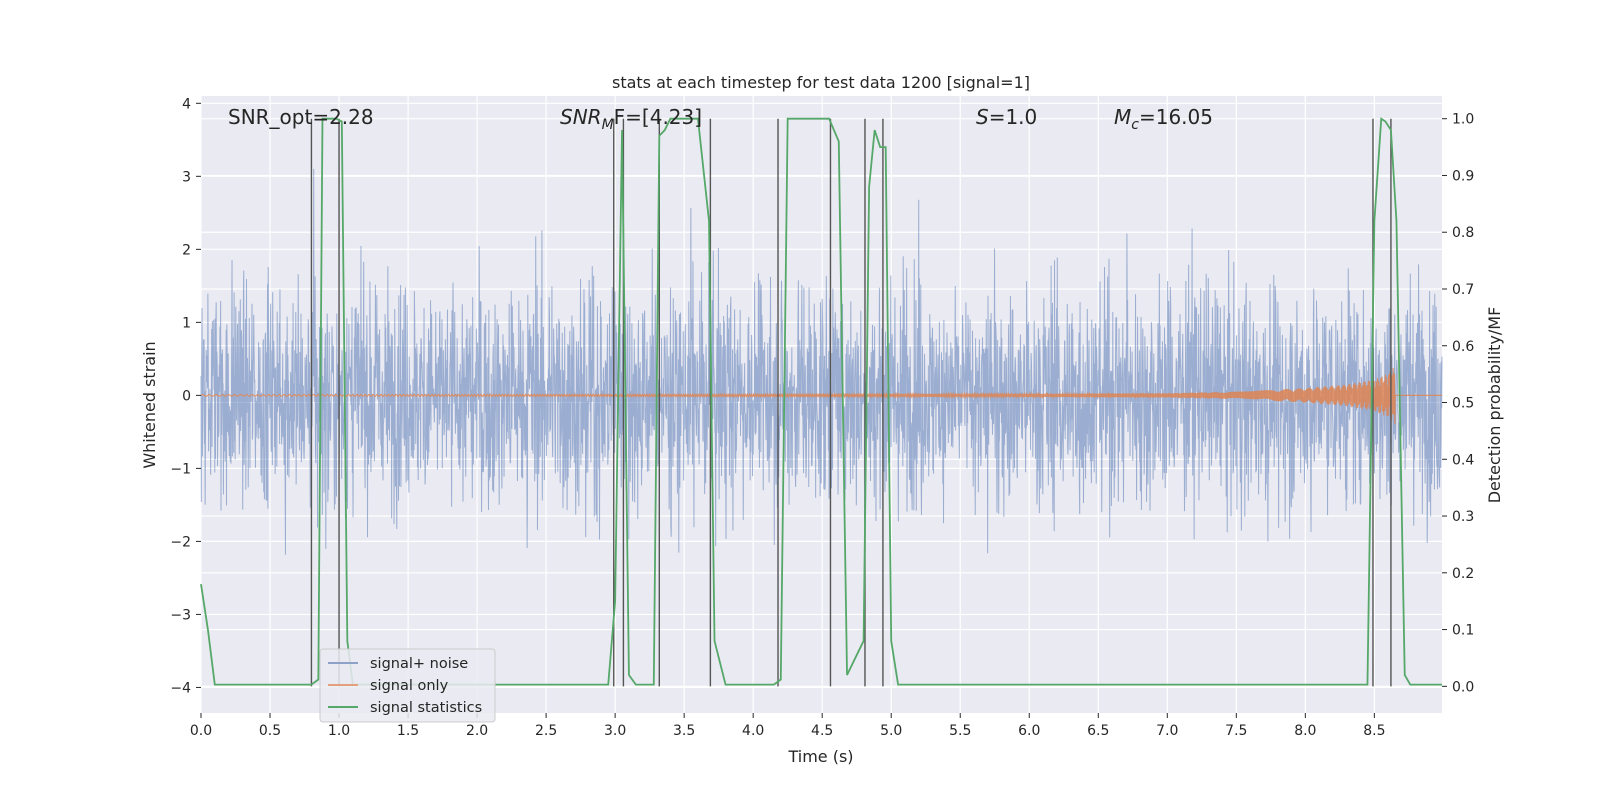  I want to click on x-tick-label: 1.0, so click(339, 731).